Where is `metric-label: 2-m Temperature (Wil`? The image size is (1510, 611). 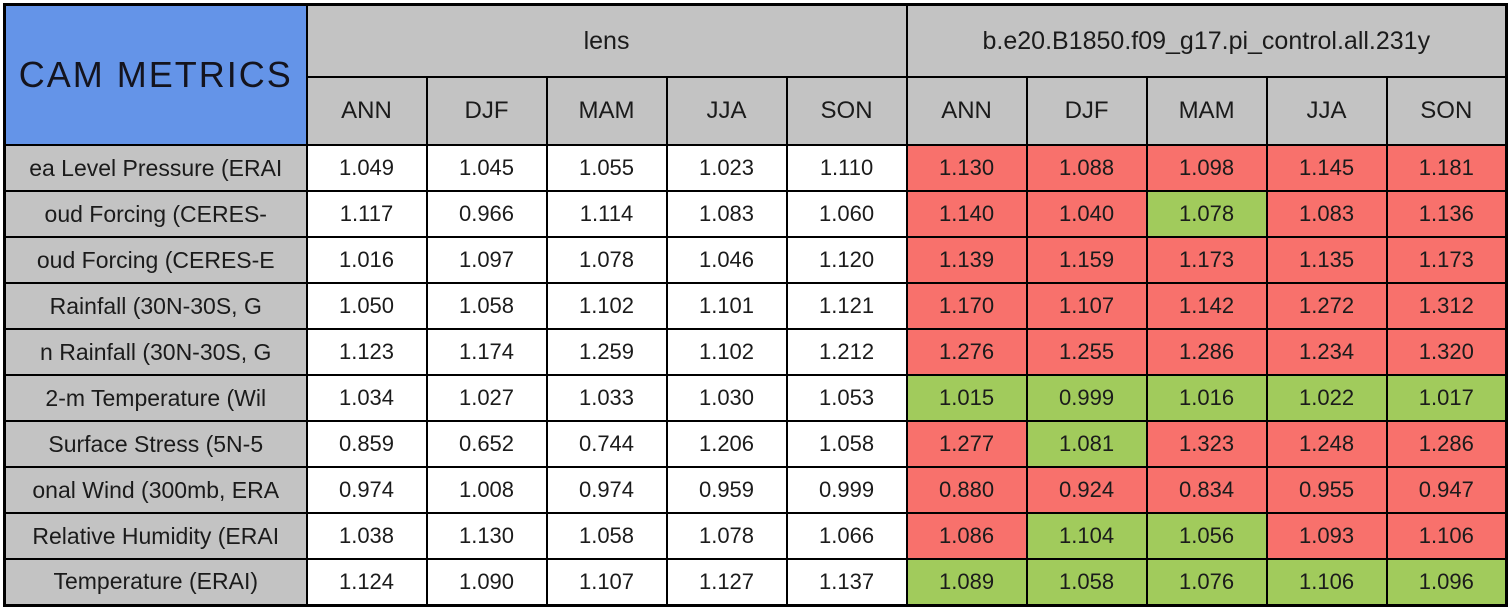
metric-label: 2-m Temperature (Wil is located at coordinates (155, 398).